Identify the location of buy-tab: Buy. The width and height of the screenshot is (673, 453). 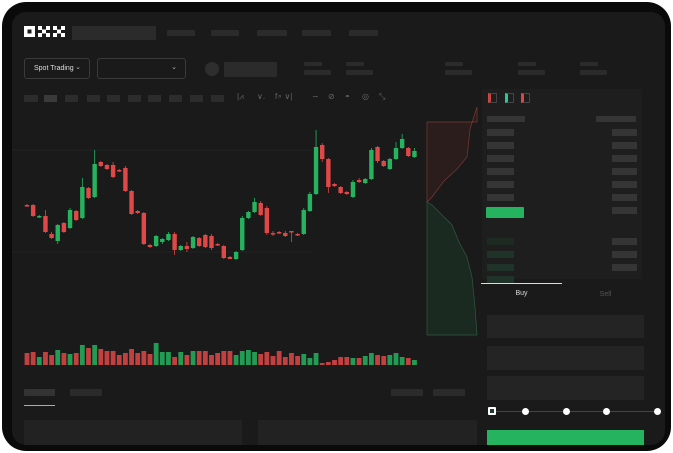
(521, 293).